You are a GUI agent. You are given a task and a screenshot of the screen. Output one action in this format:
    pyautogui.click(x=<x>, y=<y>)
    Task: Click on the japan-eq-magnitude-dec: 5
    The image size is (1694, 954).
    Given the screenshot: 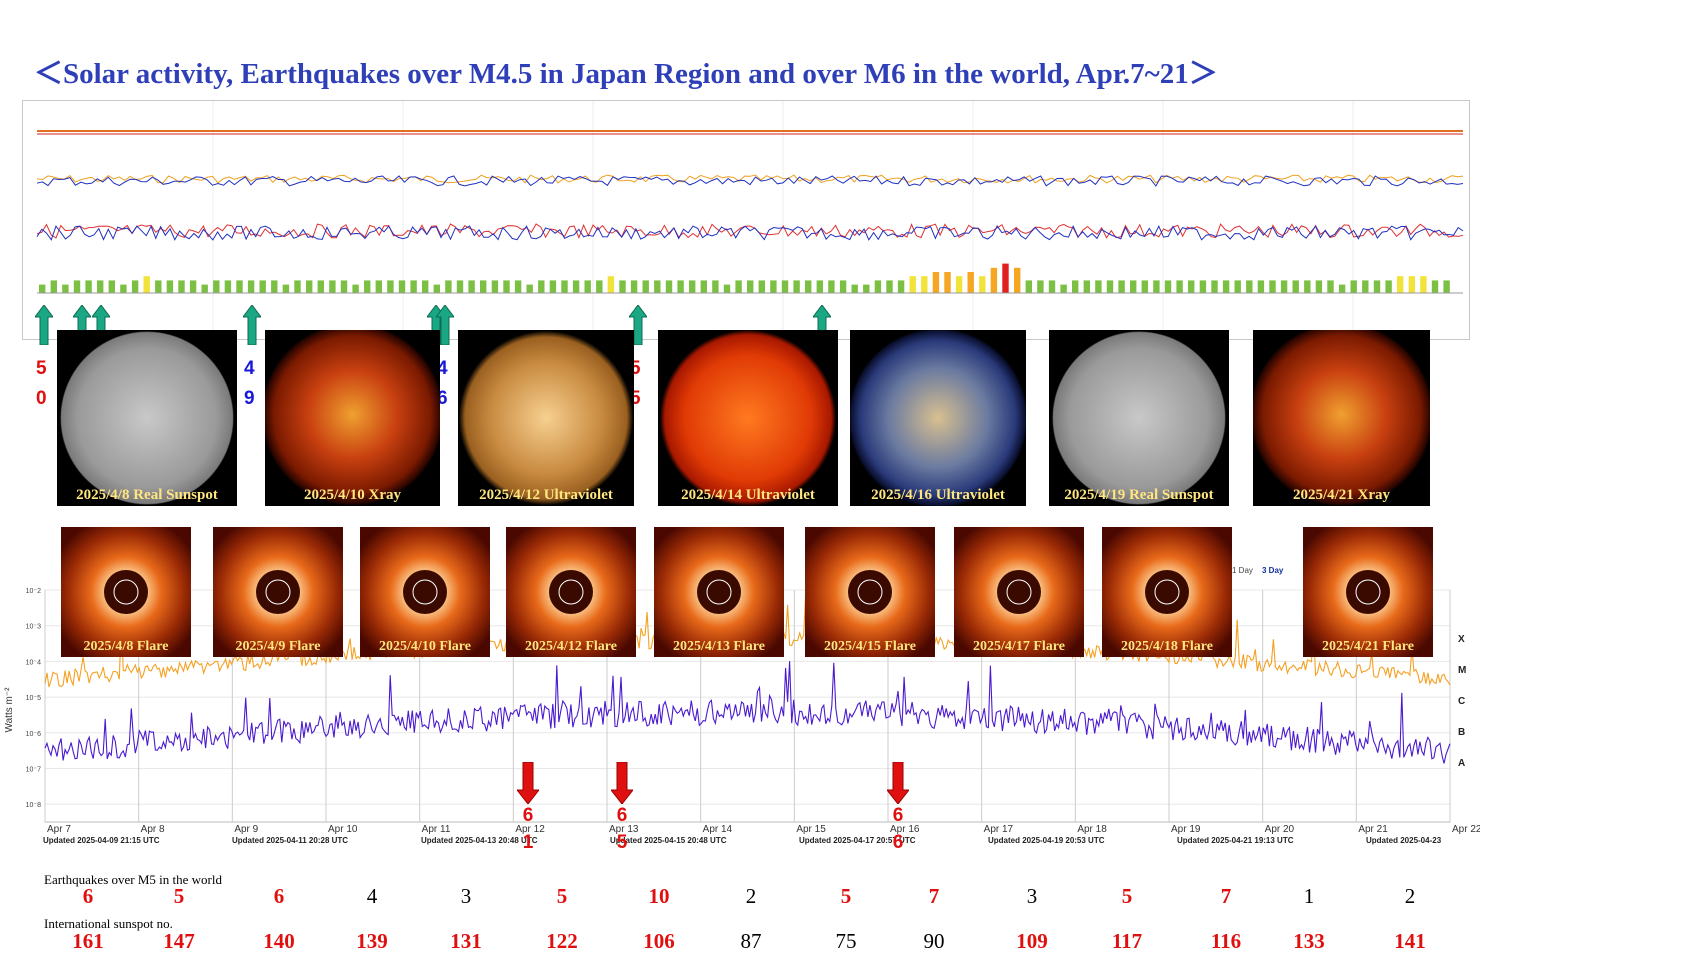 What is the action you would take?
    pyautogui.click(x=635, y=398)
    